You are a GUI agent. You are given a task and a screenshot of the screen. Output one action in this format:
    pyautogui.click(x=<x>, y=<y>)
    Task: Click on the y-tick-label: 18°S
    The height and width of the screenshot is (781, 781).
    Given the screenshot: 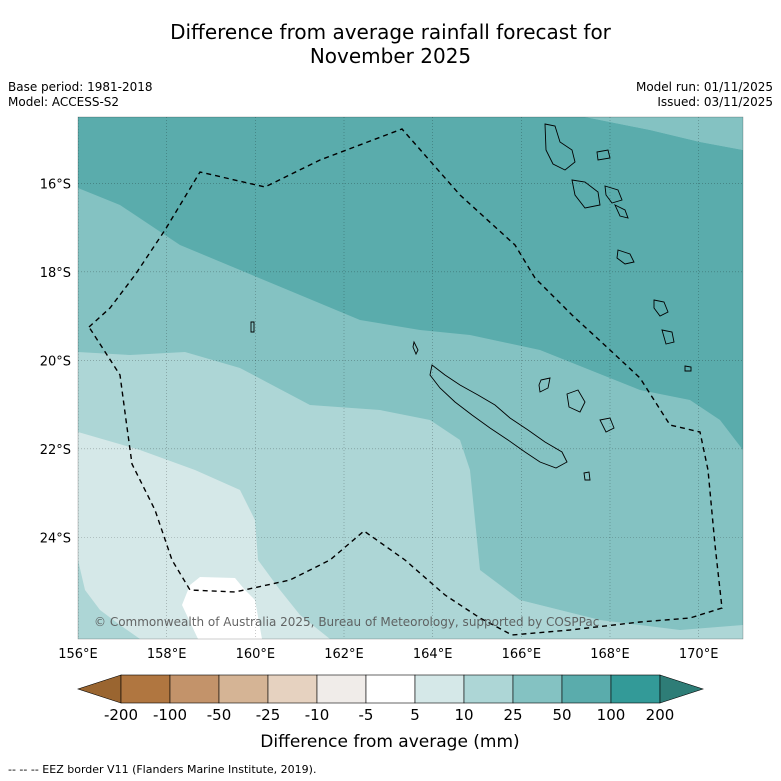 What is the action you would take?
    pyautogui.click(x=55, y=273)
    